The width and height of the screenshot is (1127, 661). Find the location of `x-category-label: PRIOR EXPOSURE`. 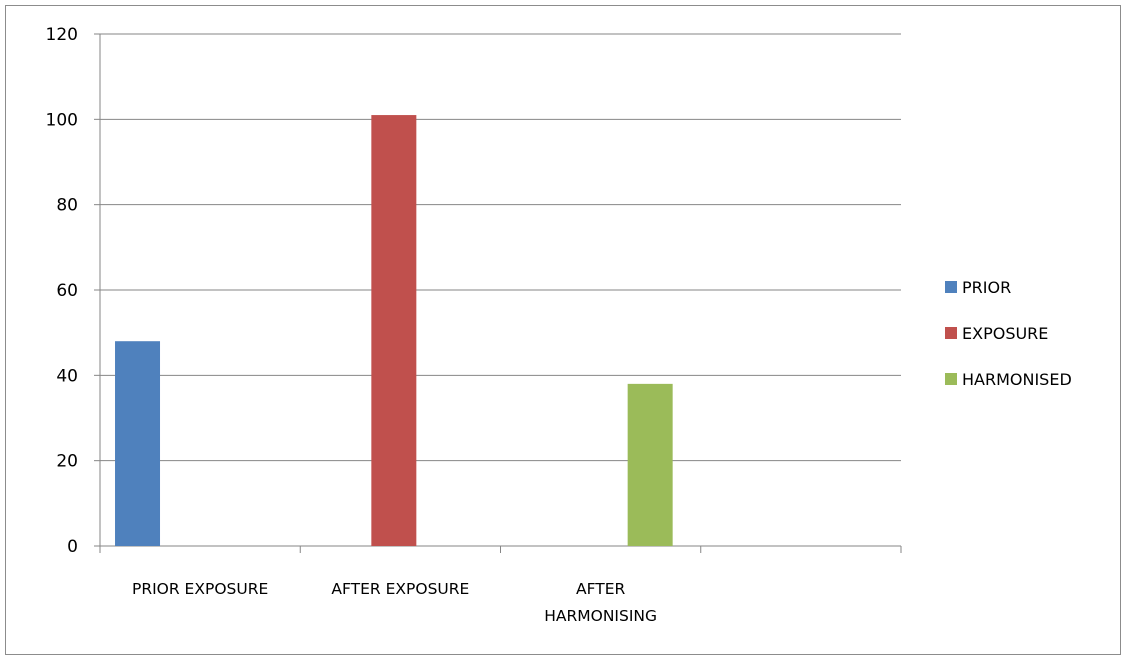

x-category-label: PRIOR EXPOSURE is located at coordinates (200, 589).